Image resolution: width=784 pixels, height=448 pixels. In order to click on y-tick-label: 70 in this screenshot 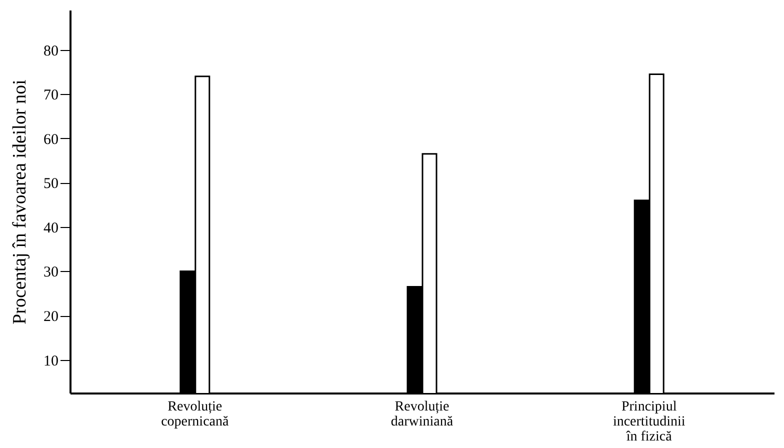, I will do `click(51, 96)`.